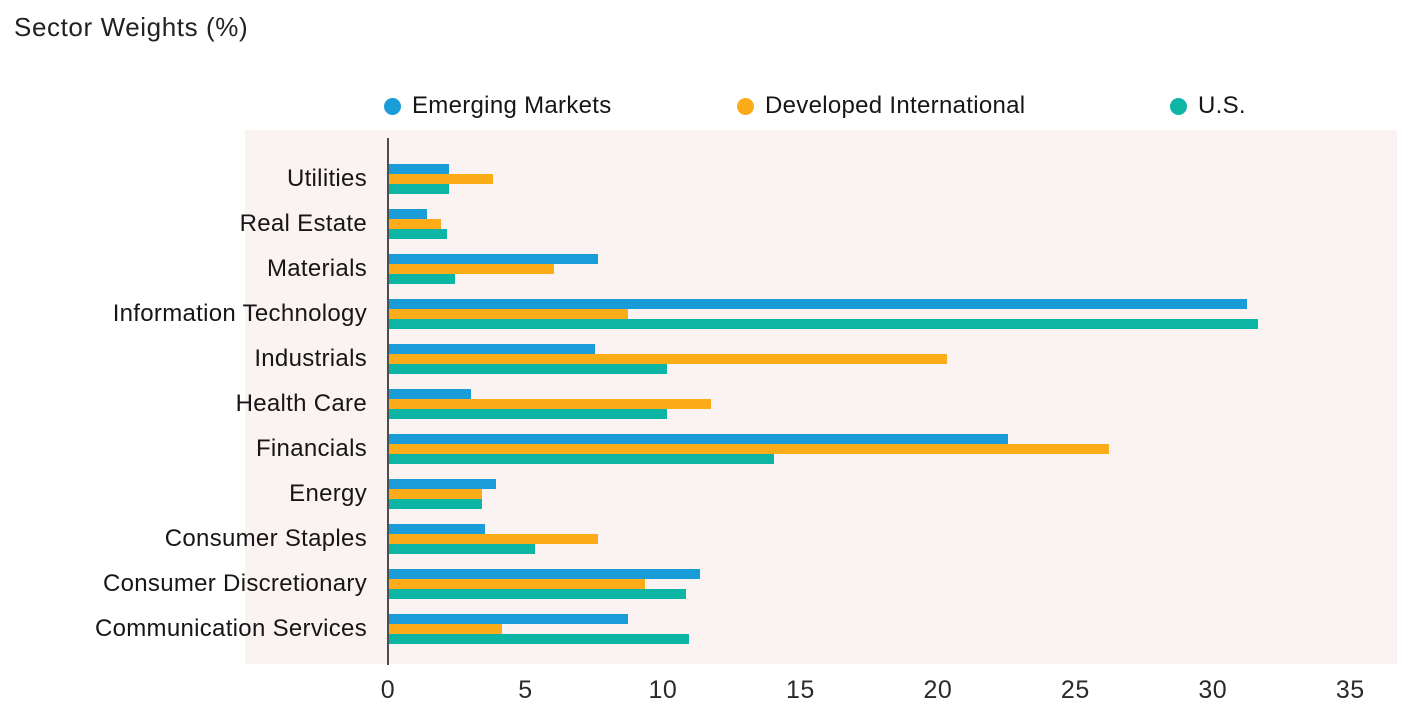  I want to click on x-tick-label: 35, so click(1350, 690).